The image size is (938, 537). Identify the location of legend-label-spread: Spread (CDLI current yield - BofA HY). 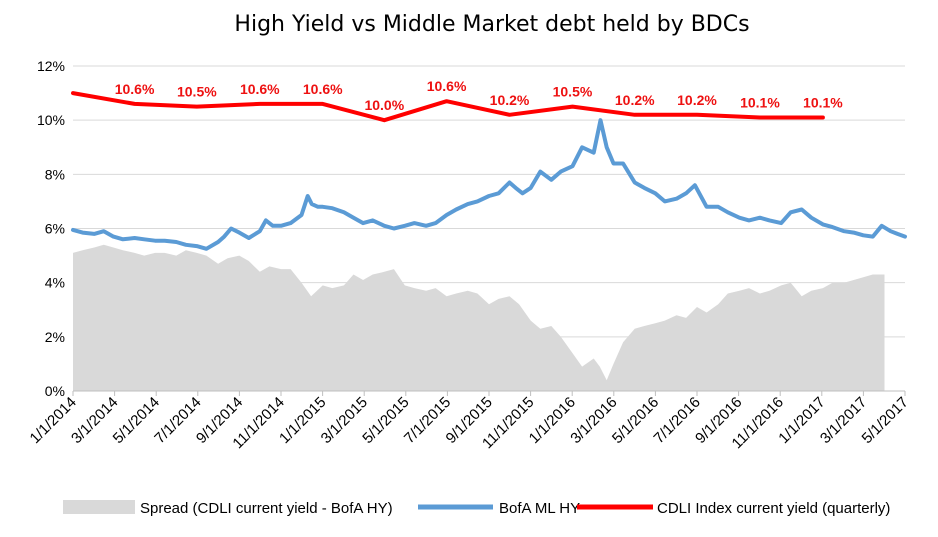
(266, 508).